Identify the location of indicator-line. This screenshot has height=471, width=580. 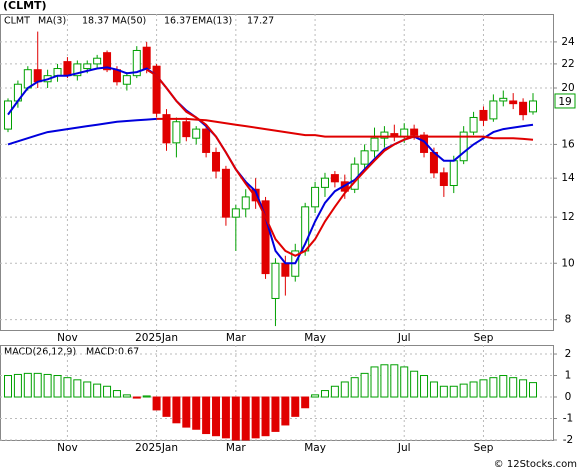
(82, 131).